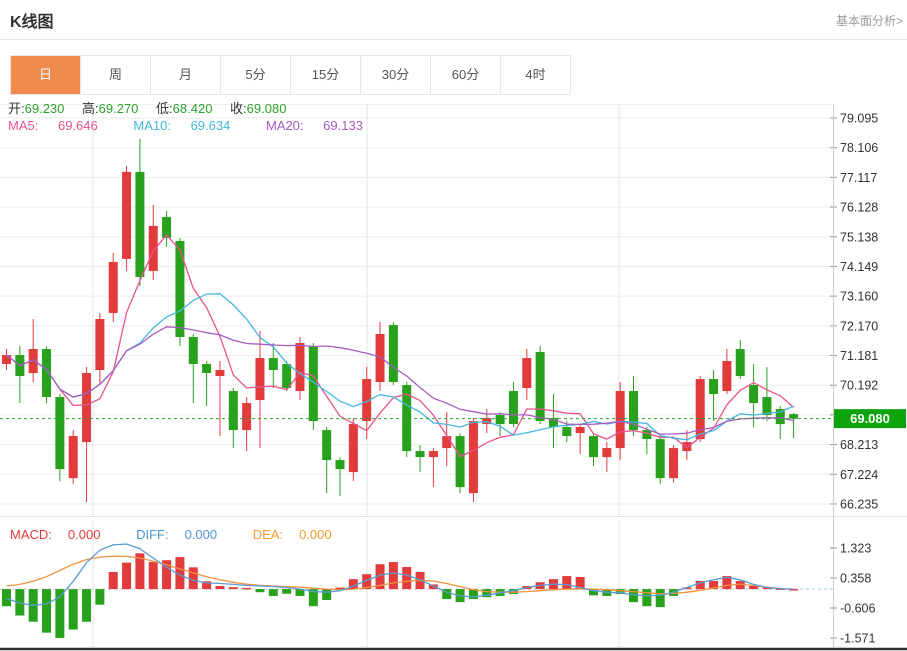  I want to click on high-value: 69.270, so click(118, 108).